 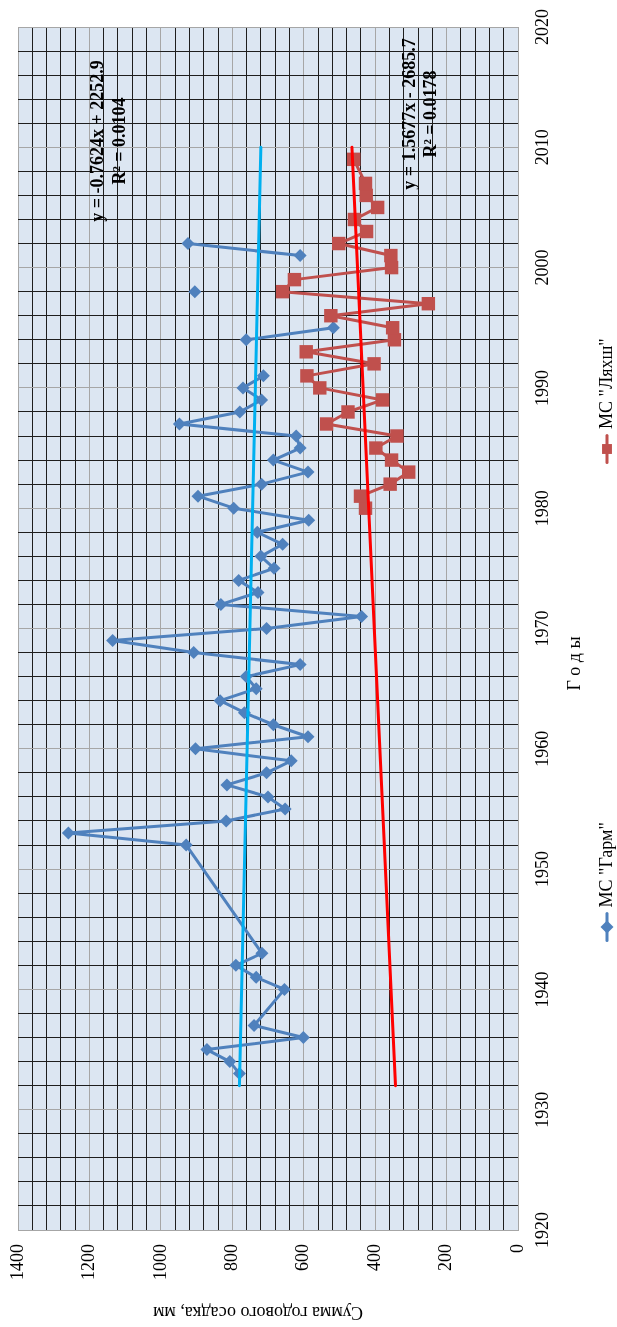 What do you see at coordinates (302, 1257) in the screenshot?
I see `x-tick-label: 600` at bounding box center [302, 1257].